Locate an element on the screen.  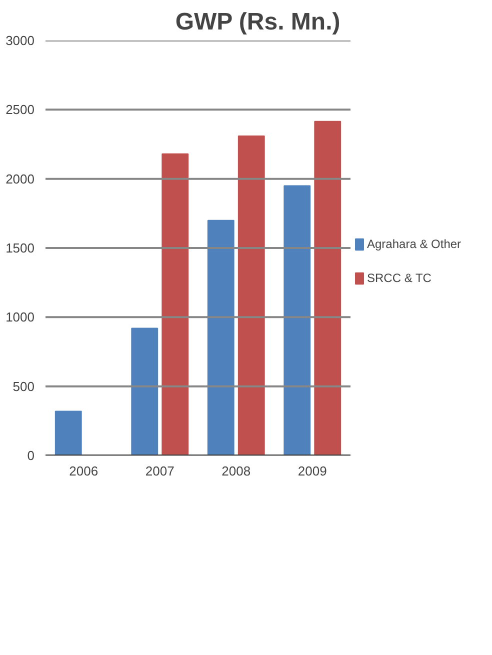
x-tick-label: 2007 is located at coordinates (159, 471).